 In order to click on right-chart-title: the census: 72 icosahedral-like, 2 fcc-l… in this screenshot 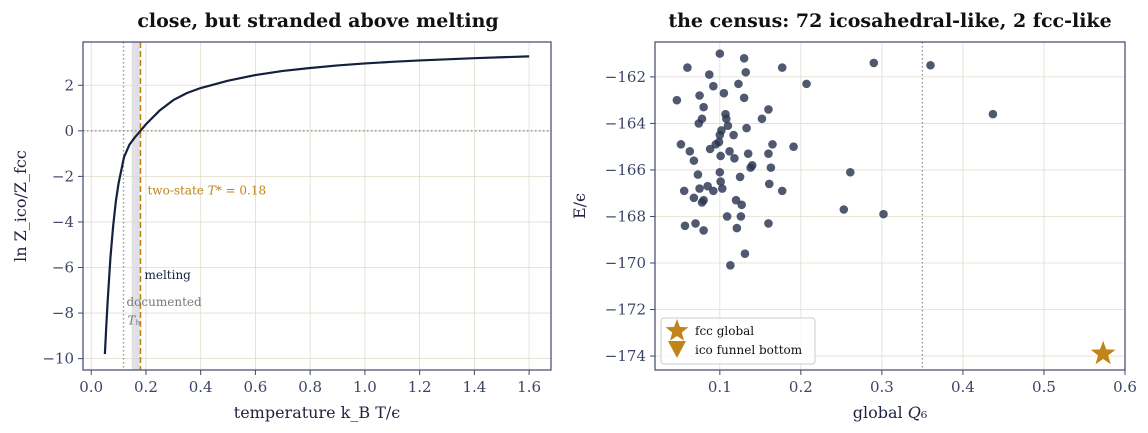, I will do `click(889, 21)`.